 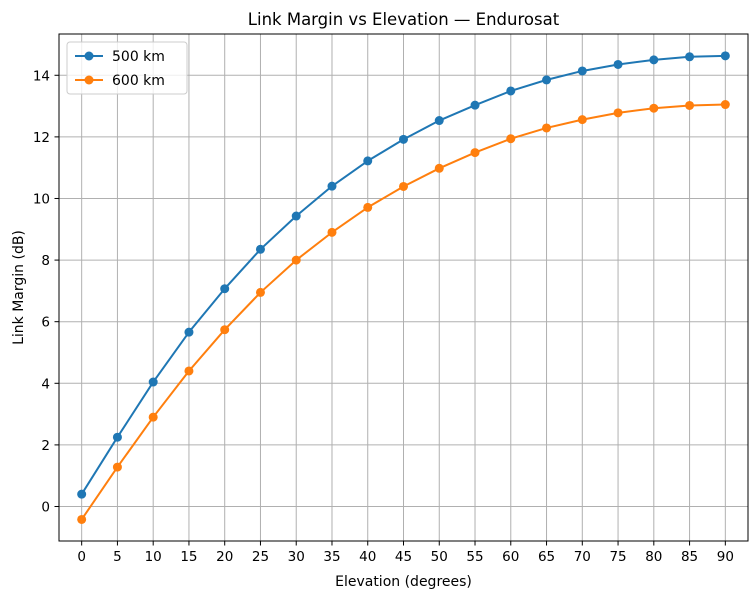 What do you see at coordinates (45, 384) in the screenshot?
I see `y-tick-label: 4` at bounding box center [45, 384].